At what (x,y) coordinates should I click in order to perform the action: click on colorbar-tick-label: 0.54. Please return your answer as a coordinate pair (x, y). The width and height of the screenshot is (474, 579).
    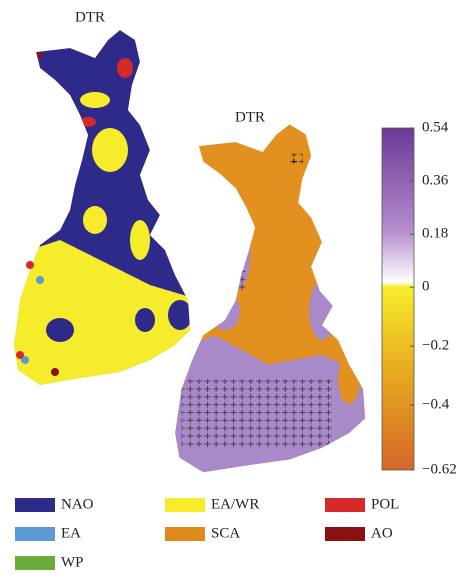
    Looking at the image, I should click on (435, 127).